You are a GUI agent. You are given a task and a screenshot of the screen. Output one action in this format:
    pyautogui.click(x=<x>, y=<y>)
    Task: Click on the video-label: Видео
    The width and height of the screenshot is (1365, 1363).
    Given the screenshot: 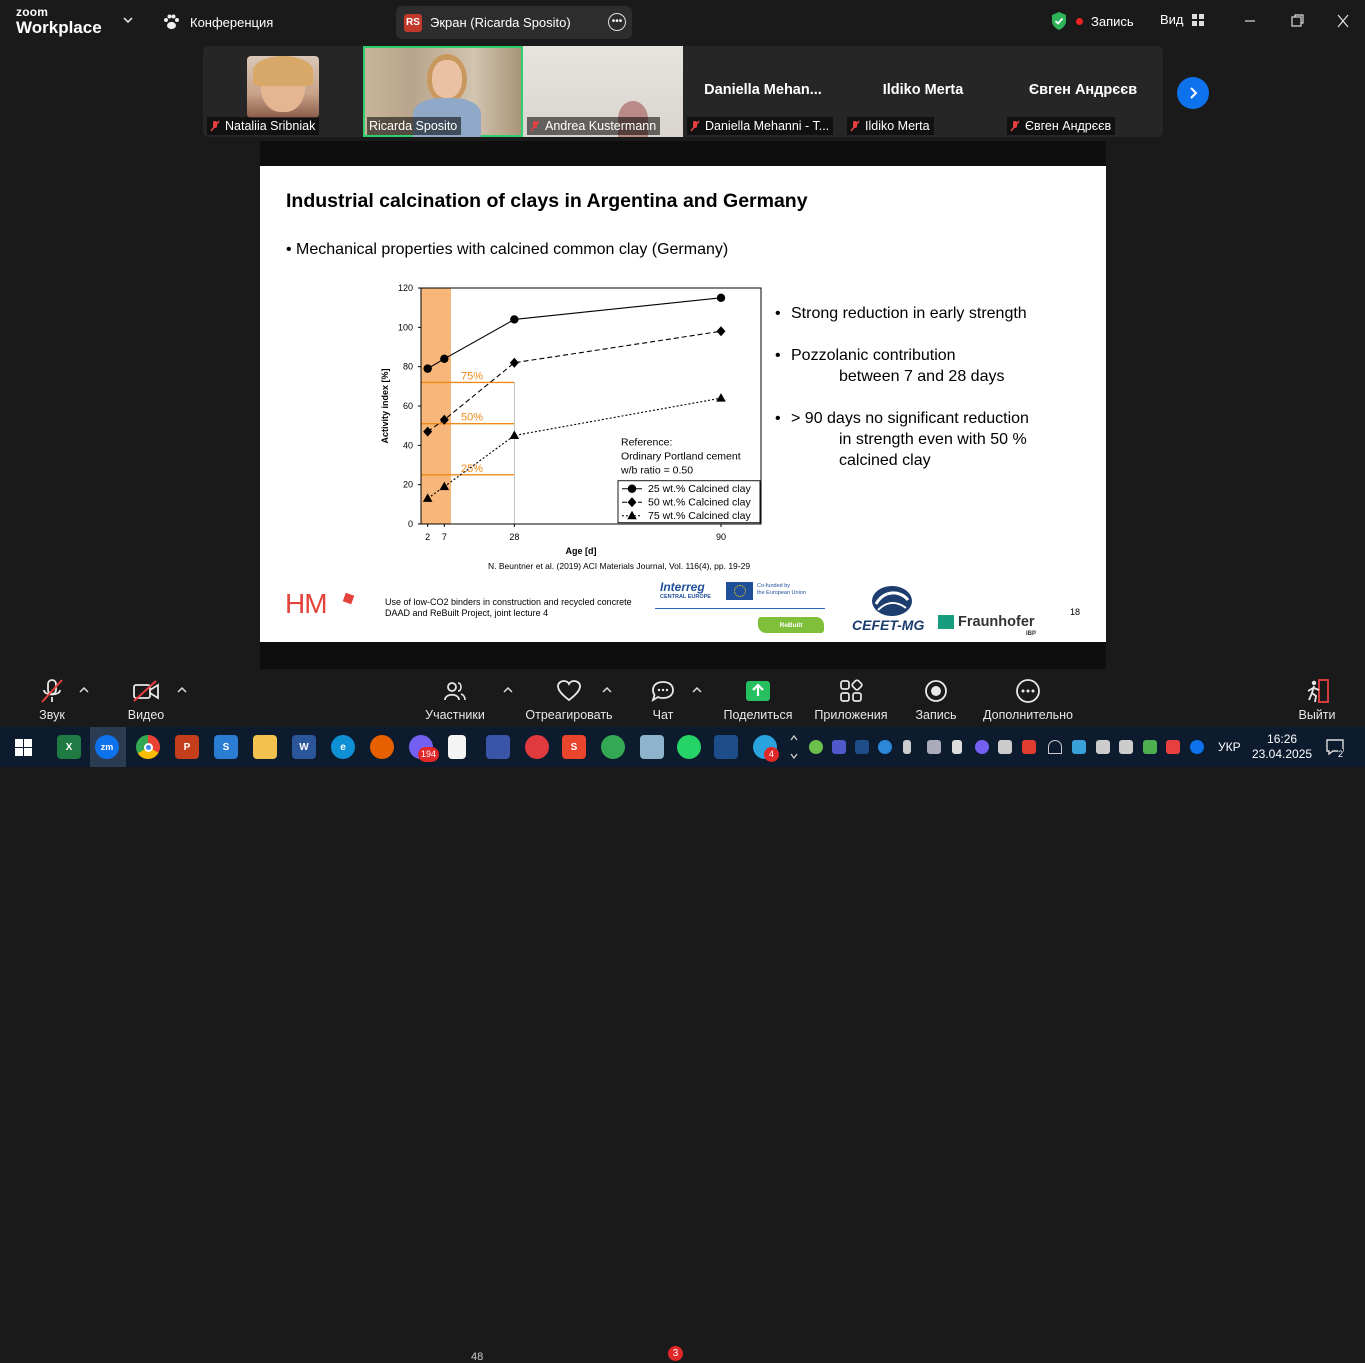 What is the action you would take?
    pyautogui.click(x=146, y=715)
    